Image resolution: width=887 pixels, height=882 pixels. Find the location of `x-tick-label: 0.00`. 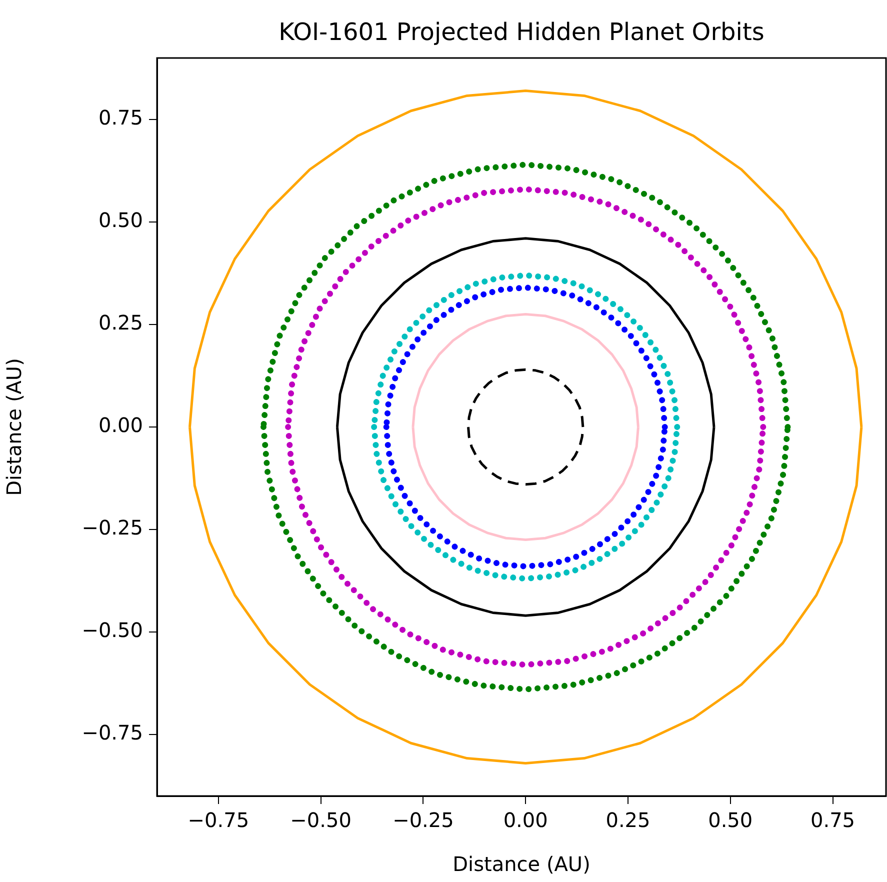

x-tick-label: 0.00 is located at coordinates (525, 820).